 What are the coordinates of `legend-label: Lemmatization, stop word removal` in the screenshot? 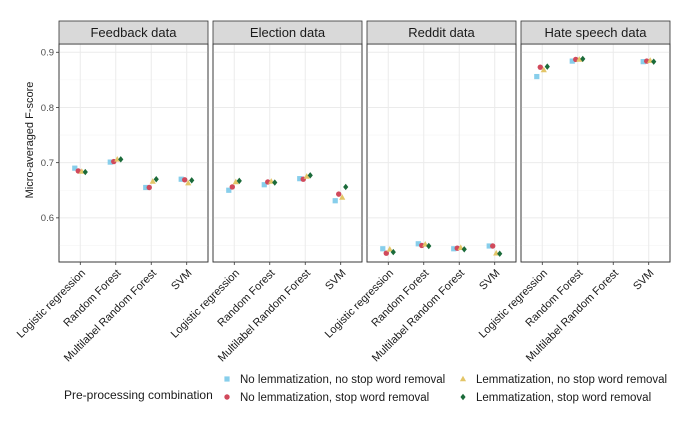 It's located at (563, 398).